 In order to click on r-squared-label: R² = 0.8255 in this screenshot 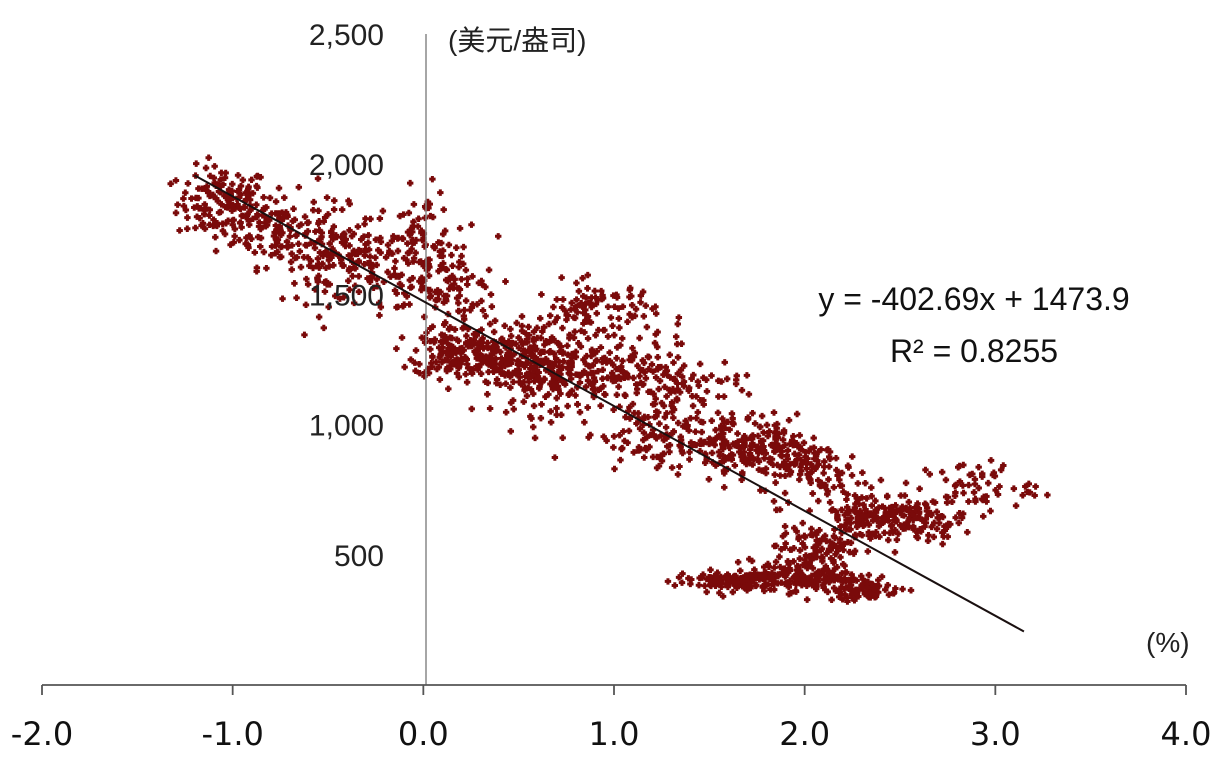, I will do `click(974, 351)`.